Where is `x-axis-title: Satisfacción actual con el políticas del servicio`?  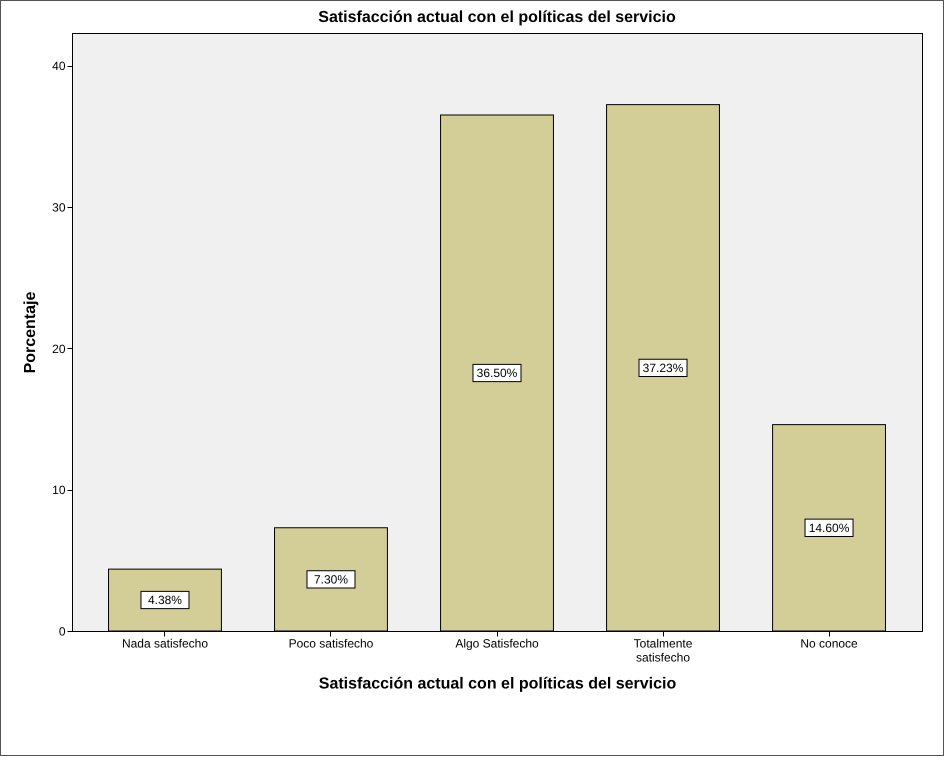 x-axis-title: Satisfacción actual con el políticas del servicio is located at coordinates (497, 684).